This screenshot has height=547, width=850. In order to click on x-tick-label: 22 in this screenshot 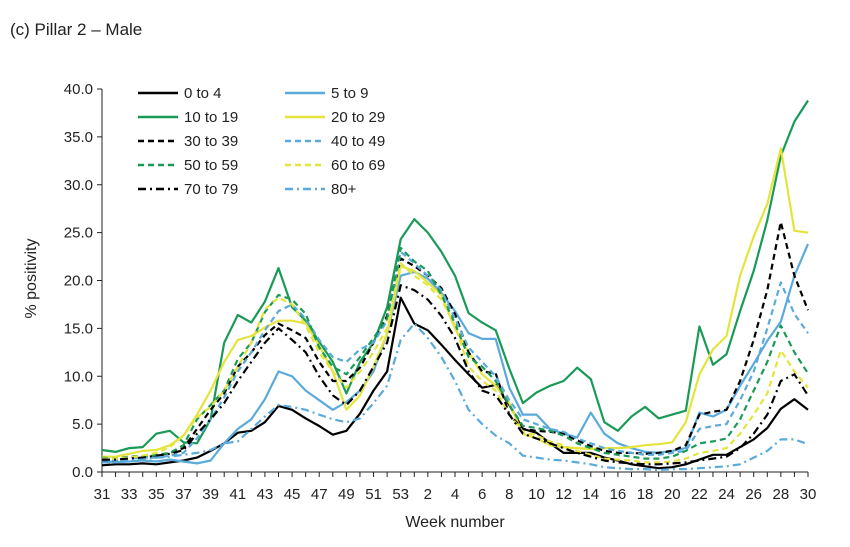, I will do `click(699, 494)`.